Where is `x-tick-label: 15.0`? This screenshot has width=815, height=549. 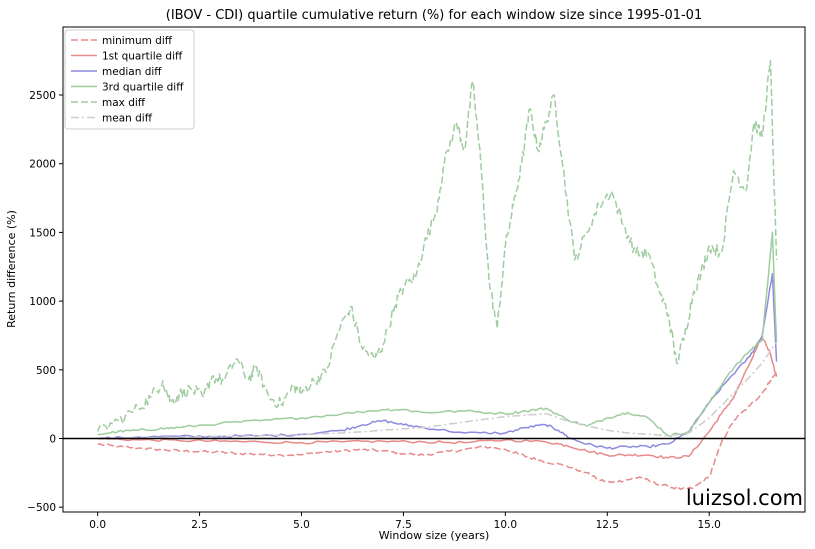 x-tick-label: 15.0 is located at coordinates (708, 525).